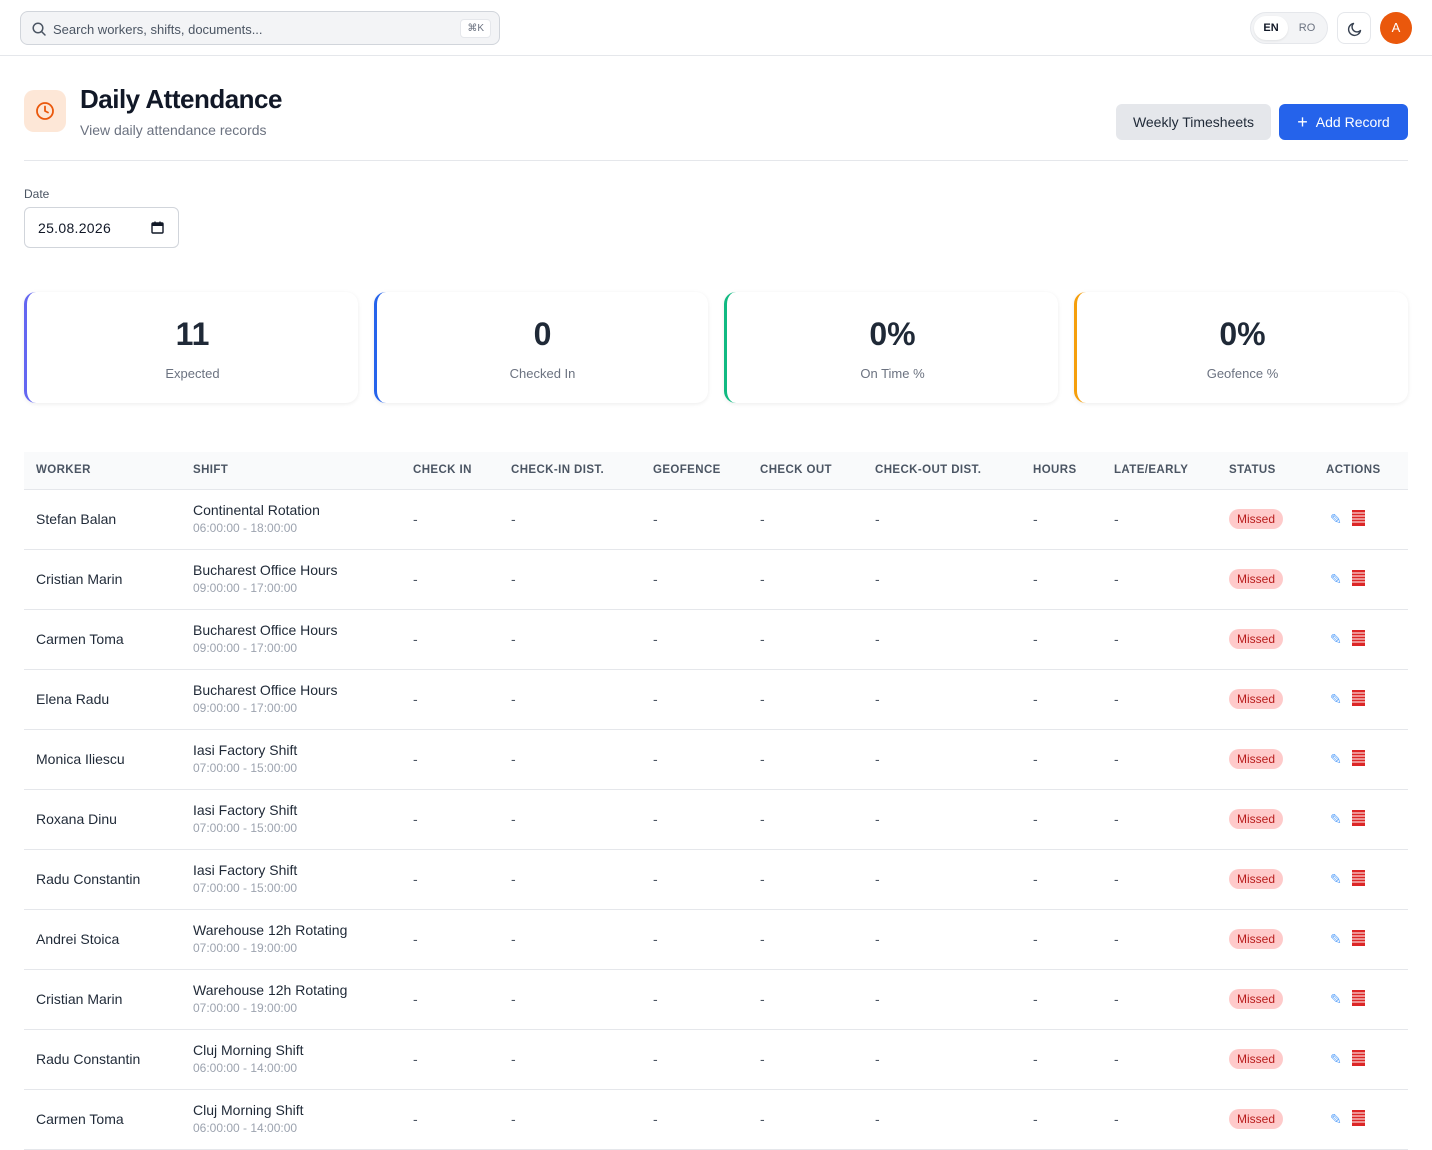  What do you see at coordinates (173, 130) in the screenshot?
I see `page-subtitle: View daily attendance records` at bounding box center [173, 130].